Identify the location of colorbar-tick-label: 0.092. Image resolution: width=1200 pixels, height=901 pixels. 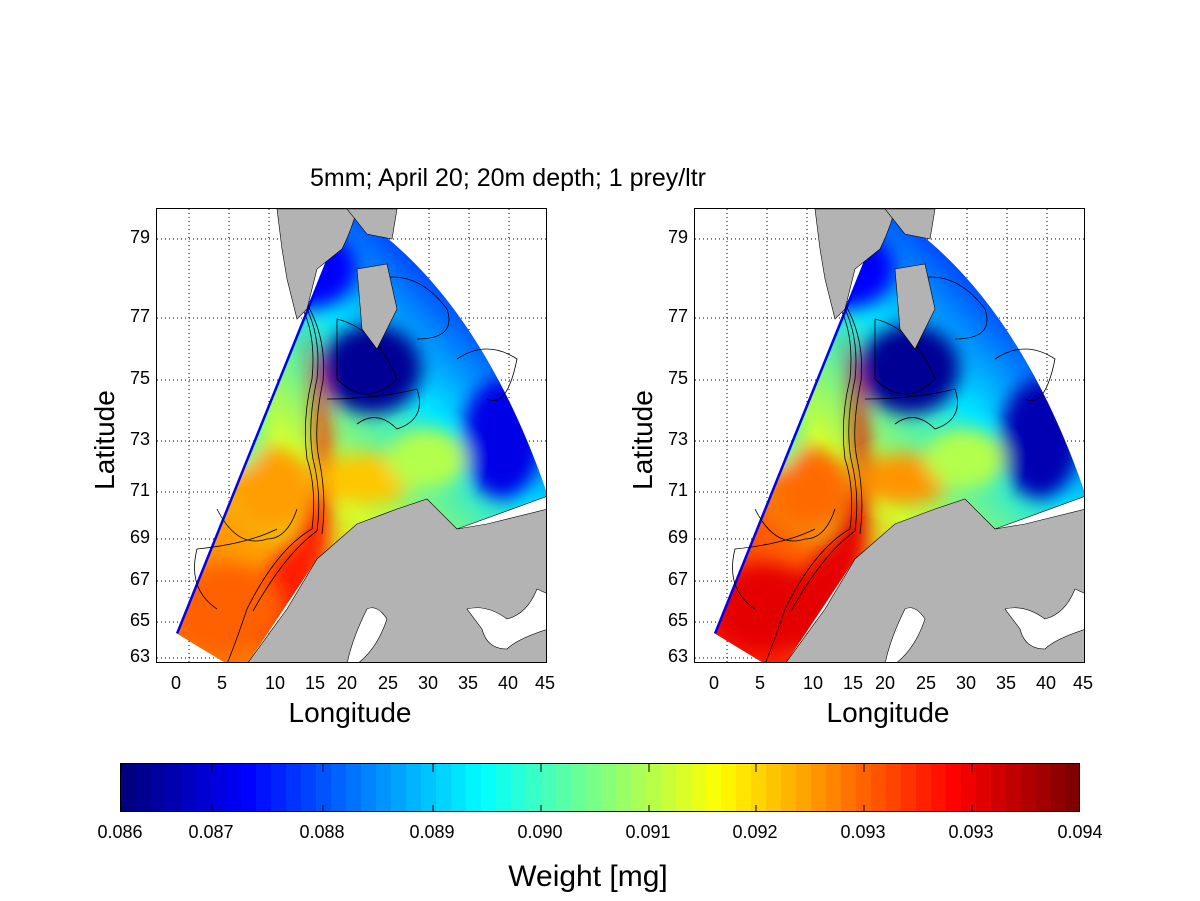
(755, 832).